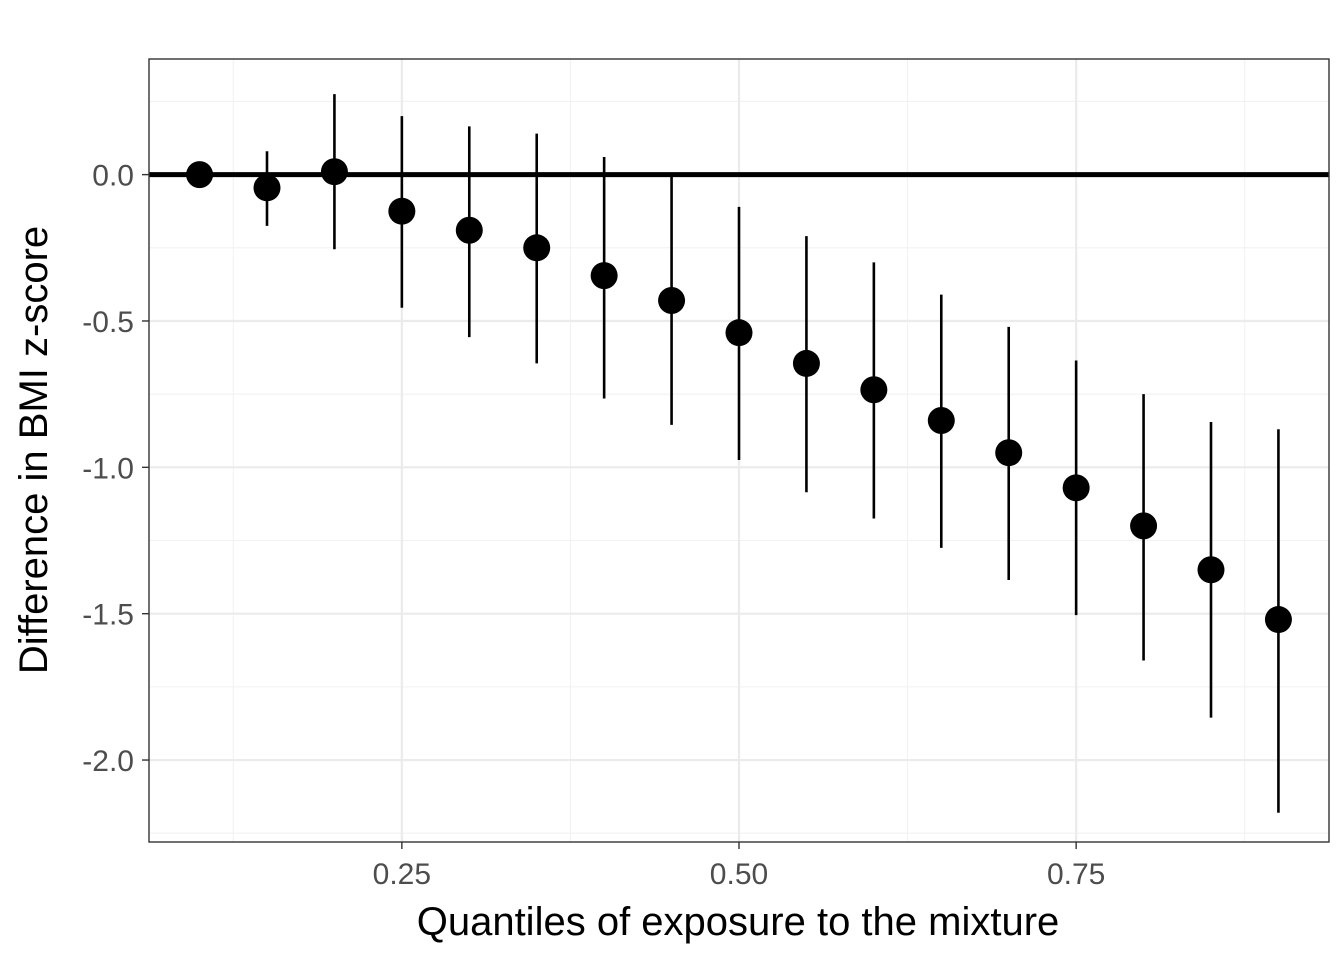 This screenshot has width=1344, height=960. I want to click on x-tick-label: 0.75, so click(1076, 874).